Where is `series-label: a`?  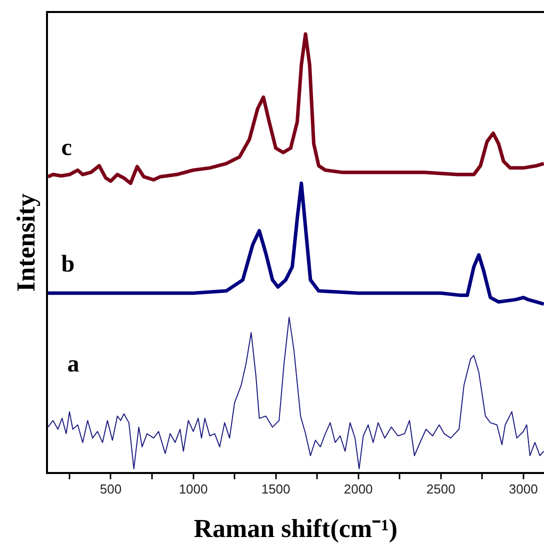
series-label: a is located at coordinates (73, 364).